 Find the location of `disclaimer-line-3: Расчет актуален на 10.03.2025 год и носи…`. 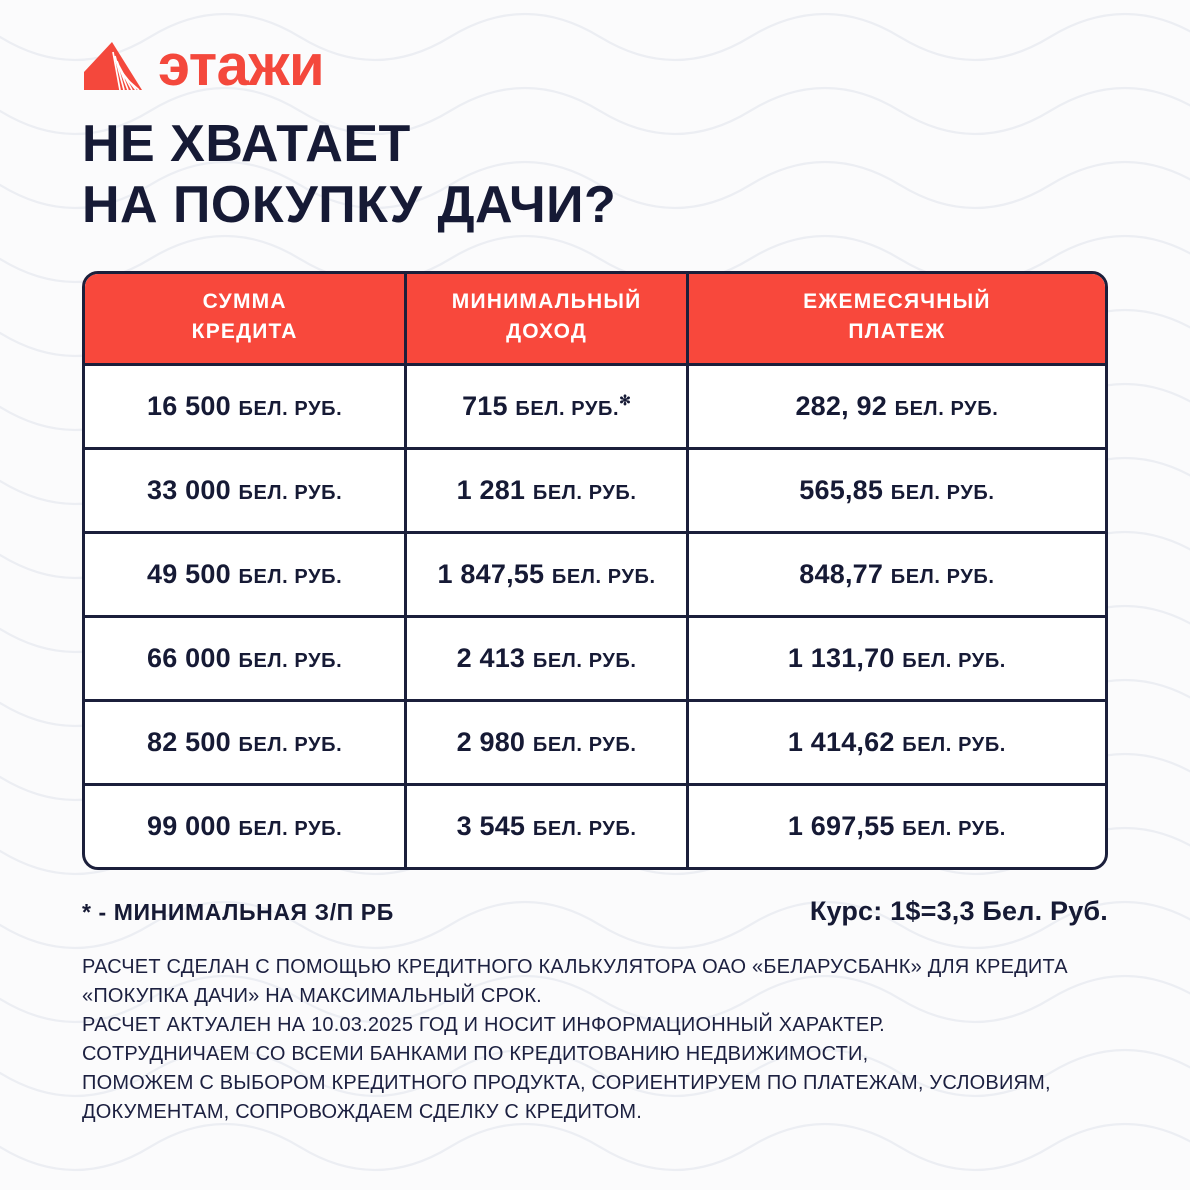

disclaimer-line-3: Расчет актуален на 10.03.2025 год и носи… is located at coordinates (483, 1024).